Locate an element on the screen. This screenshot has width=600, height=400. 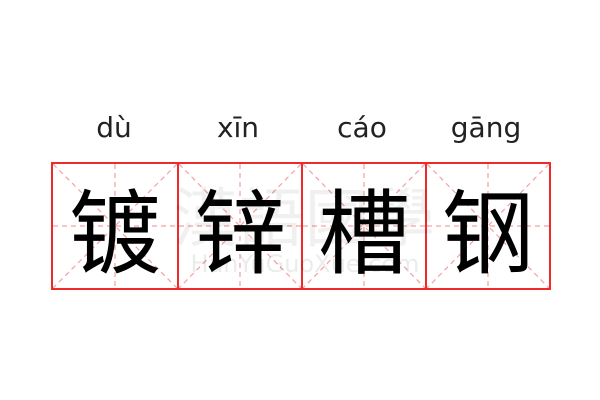
pinyin-3: cáo is located at coordinates (362, 127).